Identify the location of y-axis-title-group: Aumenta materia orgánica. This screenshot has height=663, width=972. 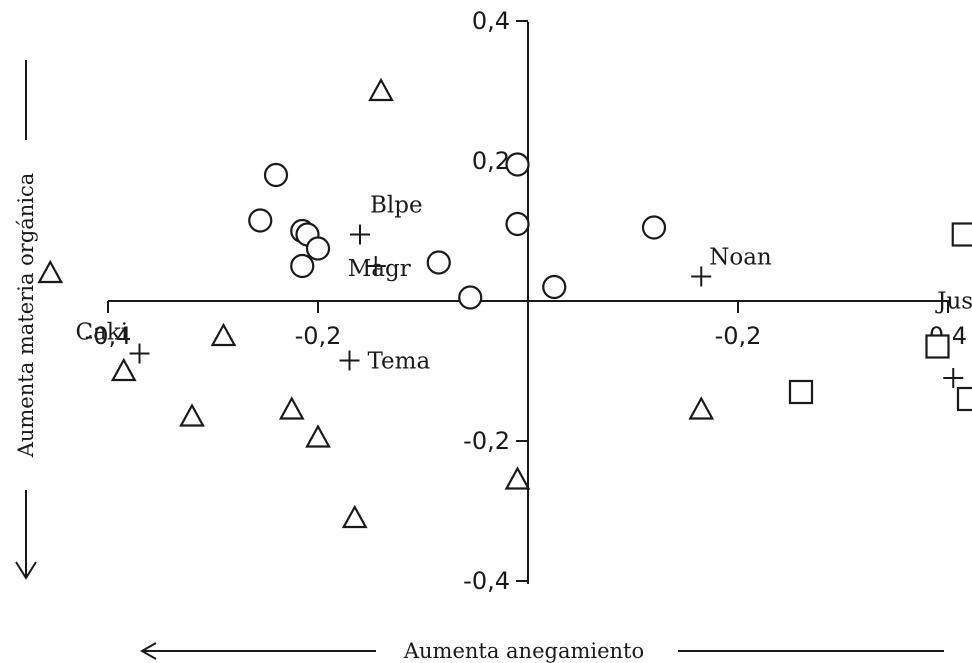
(26, 320).